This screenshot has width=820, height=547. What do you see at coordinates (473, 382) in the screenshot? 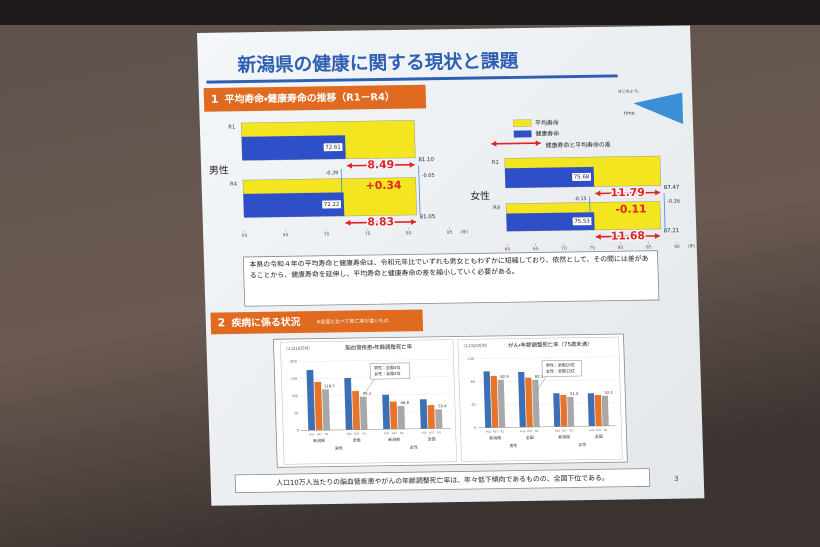
I see `y-tick-label: 80` at bounding box center [473, 382].